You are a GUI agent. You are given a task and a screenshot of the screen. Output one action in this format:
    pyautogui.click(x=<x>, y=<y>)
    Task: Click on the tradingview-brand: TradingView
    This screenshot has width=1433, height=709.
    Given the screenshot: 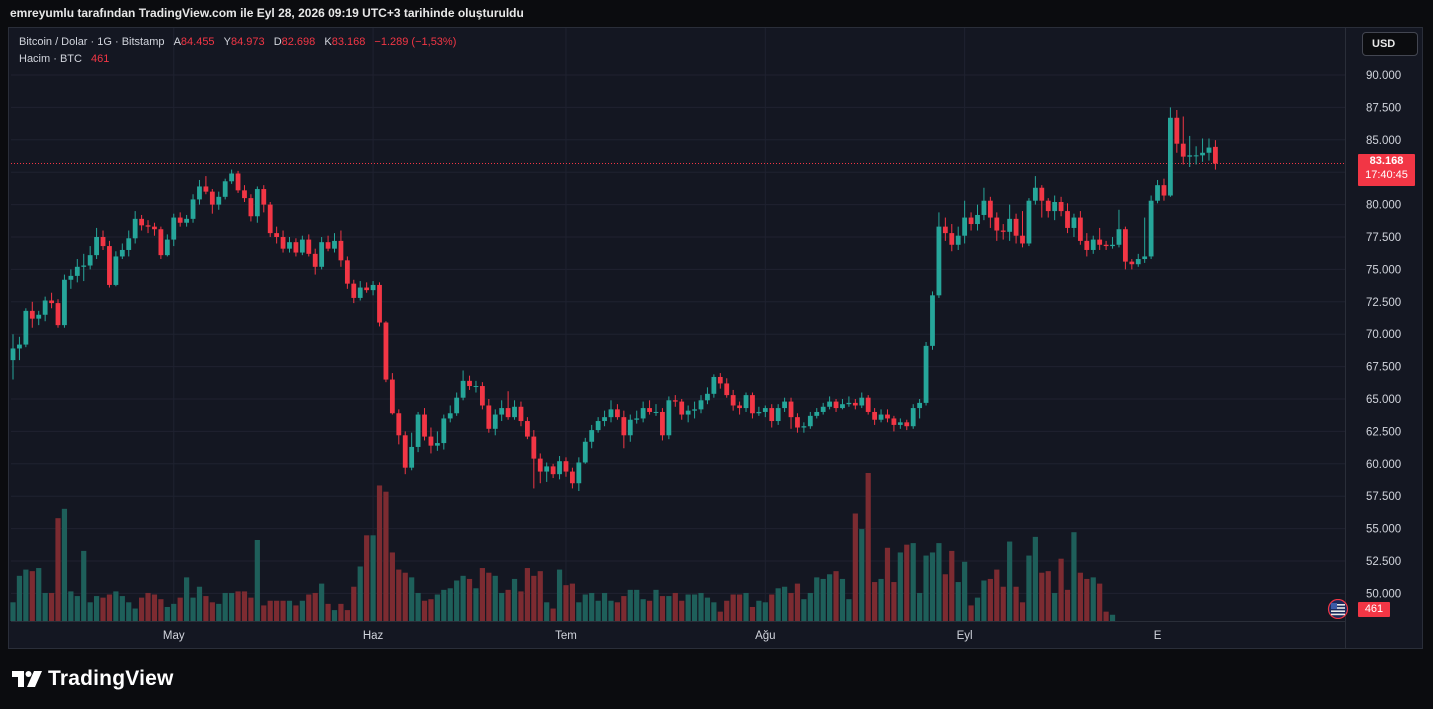 What is the action you would take?
    pyautogui.click(x=93, y=679)
    